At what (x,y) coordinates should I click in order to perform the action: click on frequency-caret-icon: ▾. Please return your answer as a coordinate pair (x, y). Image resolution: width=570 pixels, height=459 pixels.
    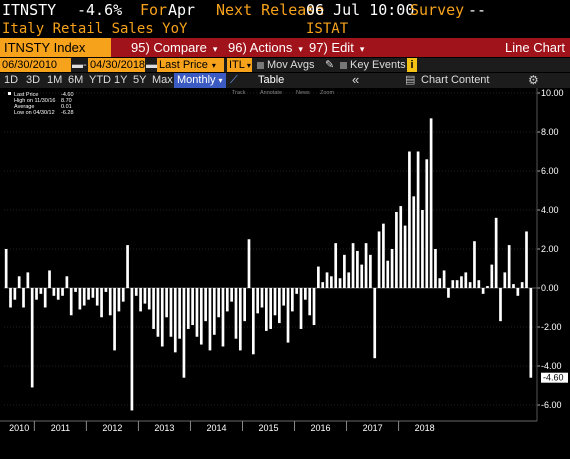
    Looking at the image, I should click on (220, 80).